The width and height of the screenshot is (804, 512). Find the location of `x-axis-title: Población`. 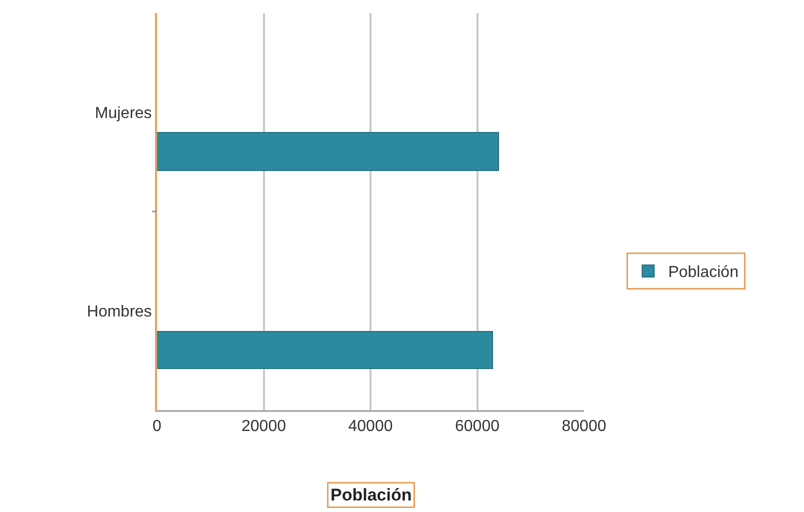

x-axis-title: Población is located at coordinates (371, 495).